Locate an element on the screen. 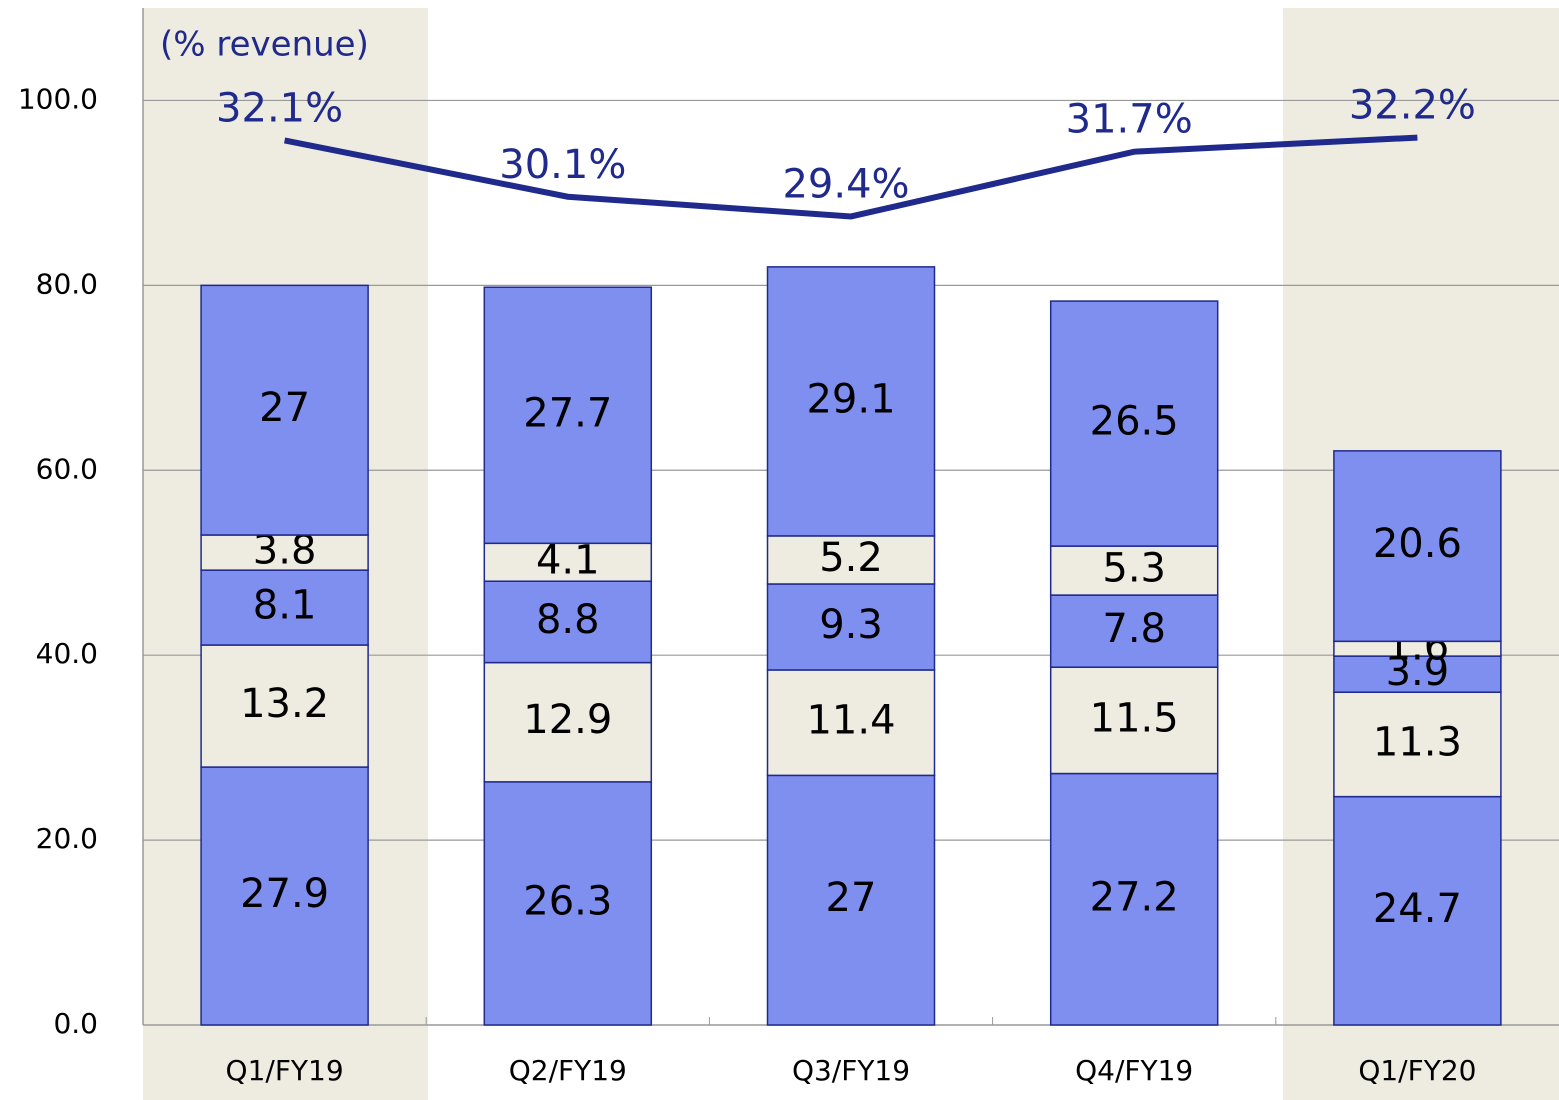 The width and height of the screenshot is (1559, 1100). data-label: 27.2 is located at coordinates (1134, 897).